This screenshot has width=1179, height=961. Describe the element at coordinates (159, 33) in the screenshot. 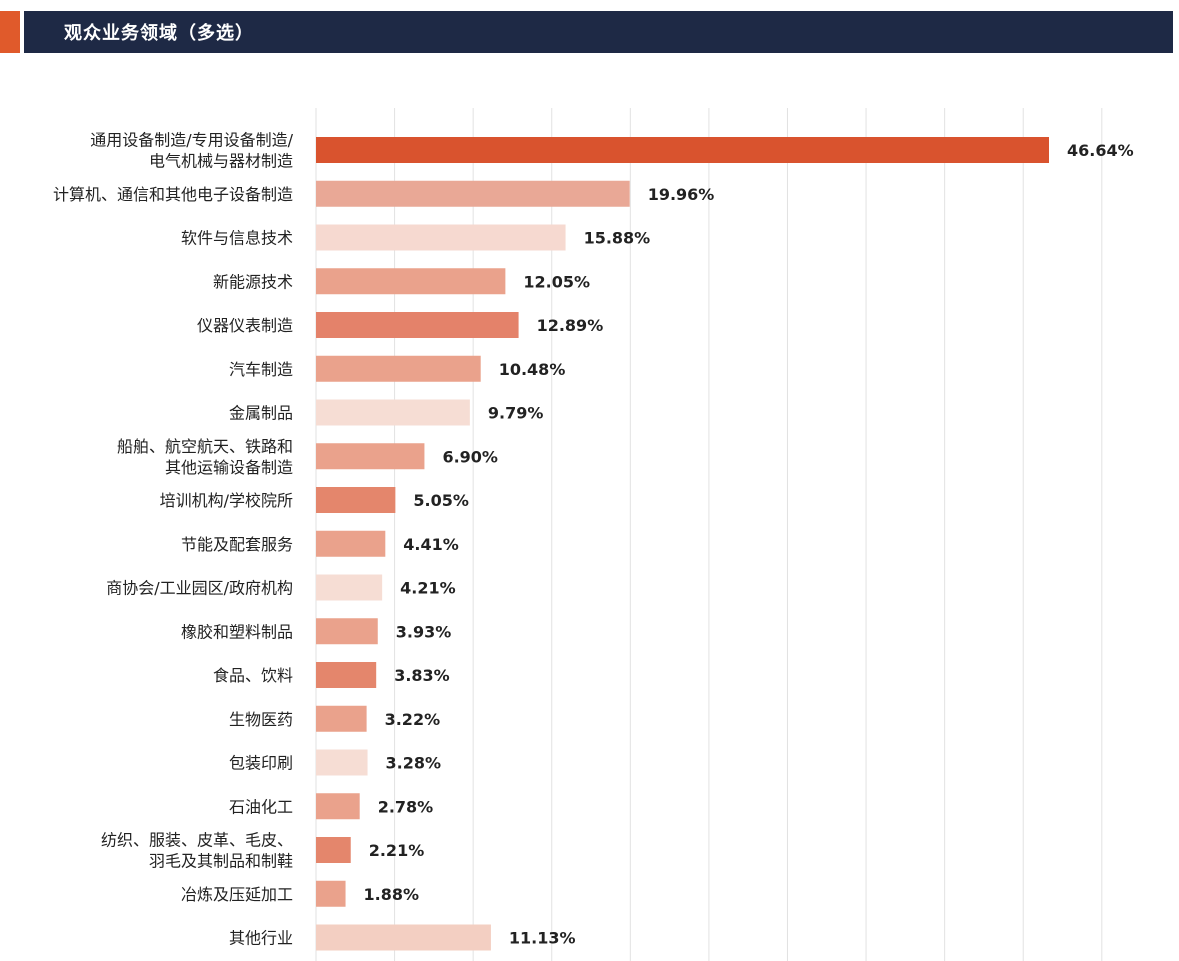

I see `chart-title: 观众业务领域（多选）` at that location.